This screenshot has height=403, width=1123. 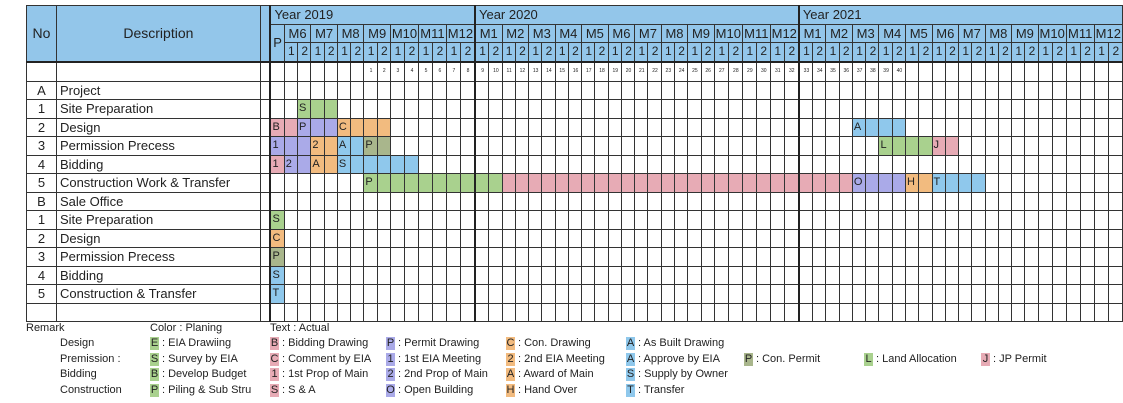 I want to click on legend-text: : JP Permit, so click(x=1020, y=358).